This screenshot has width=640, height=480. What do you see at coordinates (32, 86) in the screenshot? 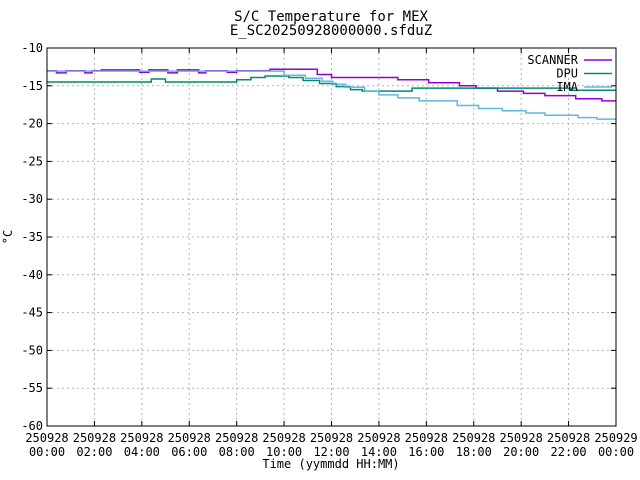
I see `y-tick-label: -15` at bounding box center [32, 86].